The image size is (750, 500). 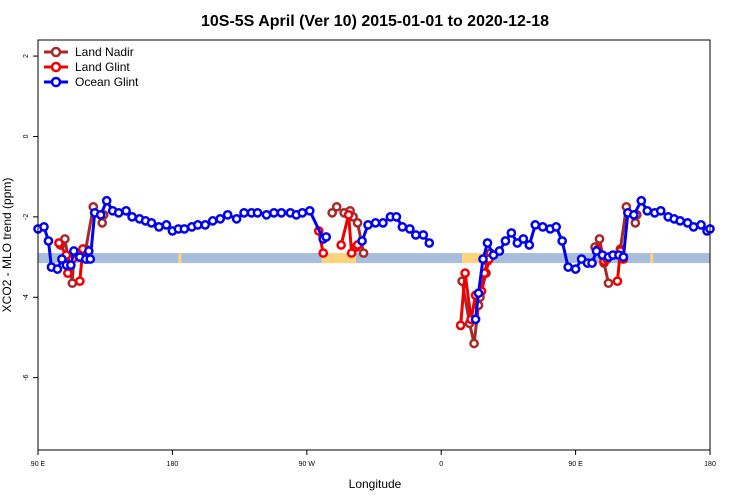 I want to click on y-tick-label: 2, so click(x=26, y=56).